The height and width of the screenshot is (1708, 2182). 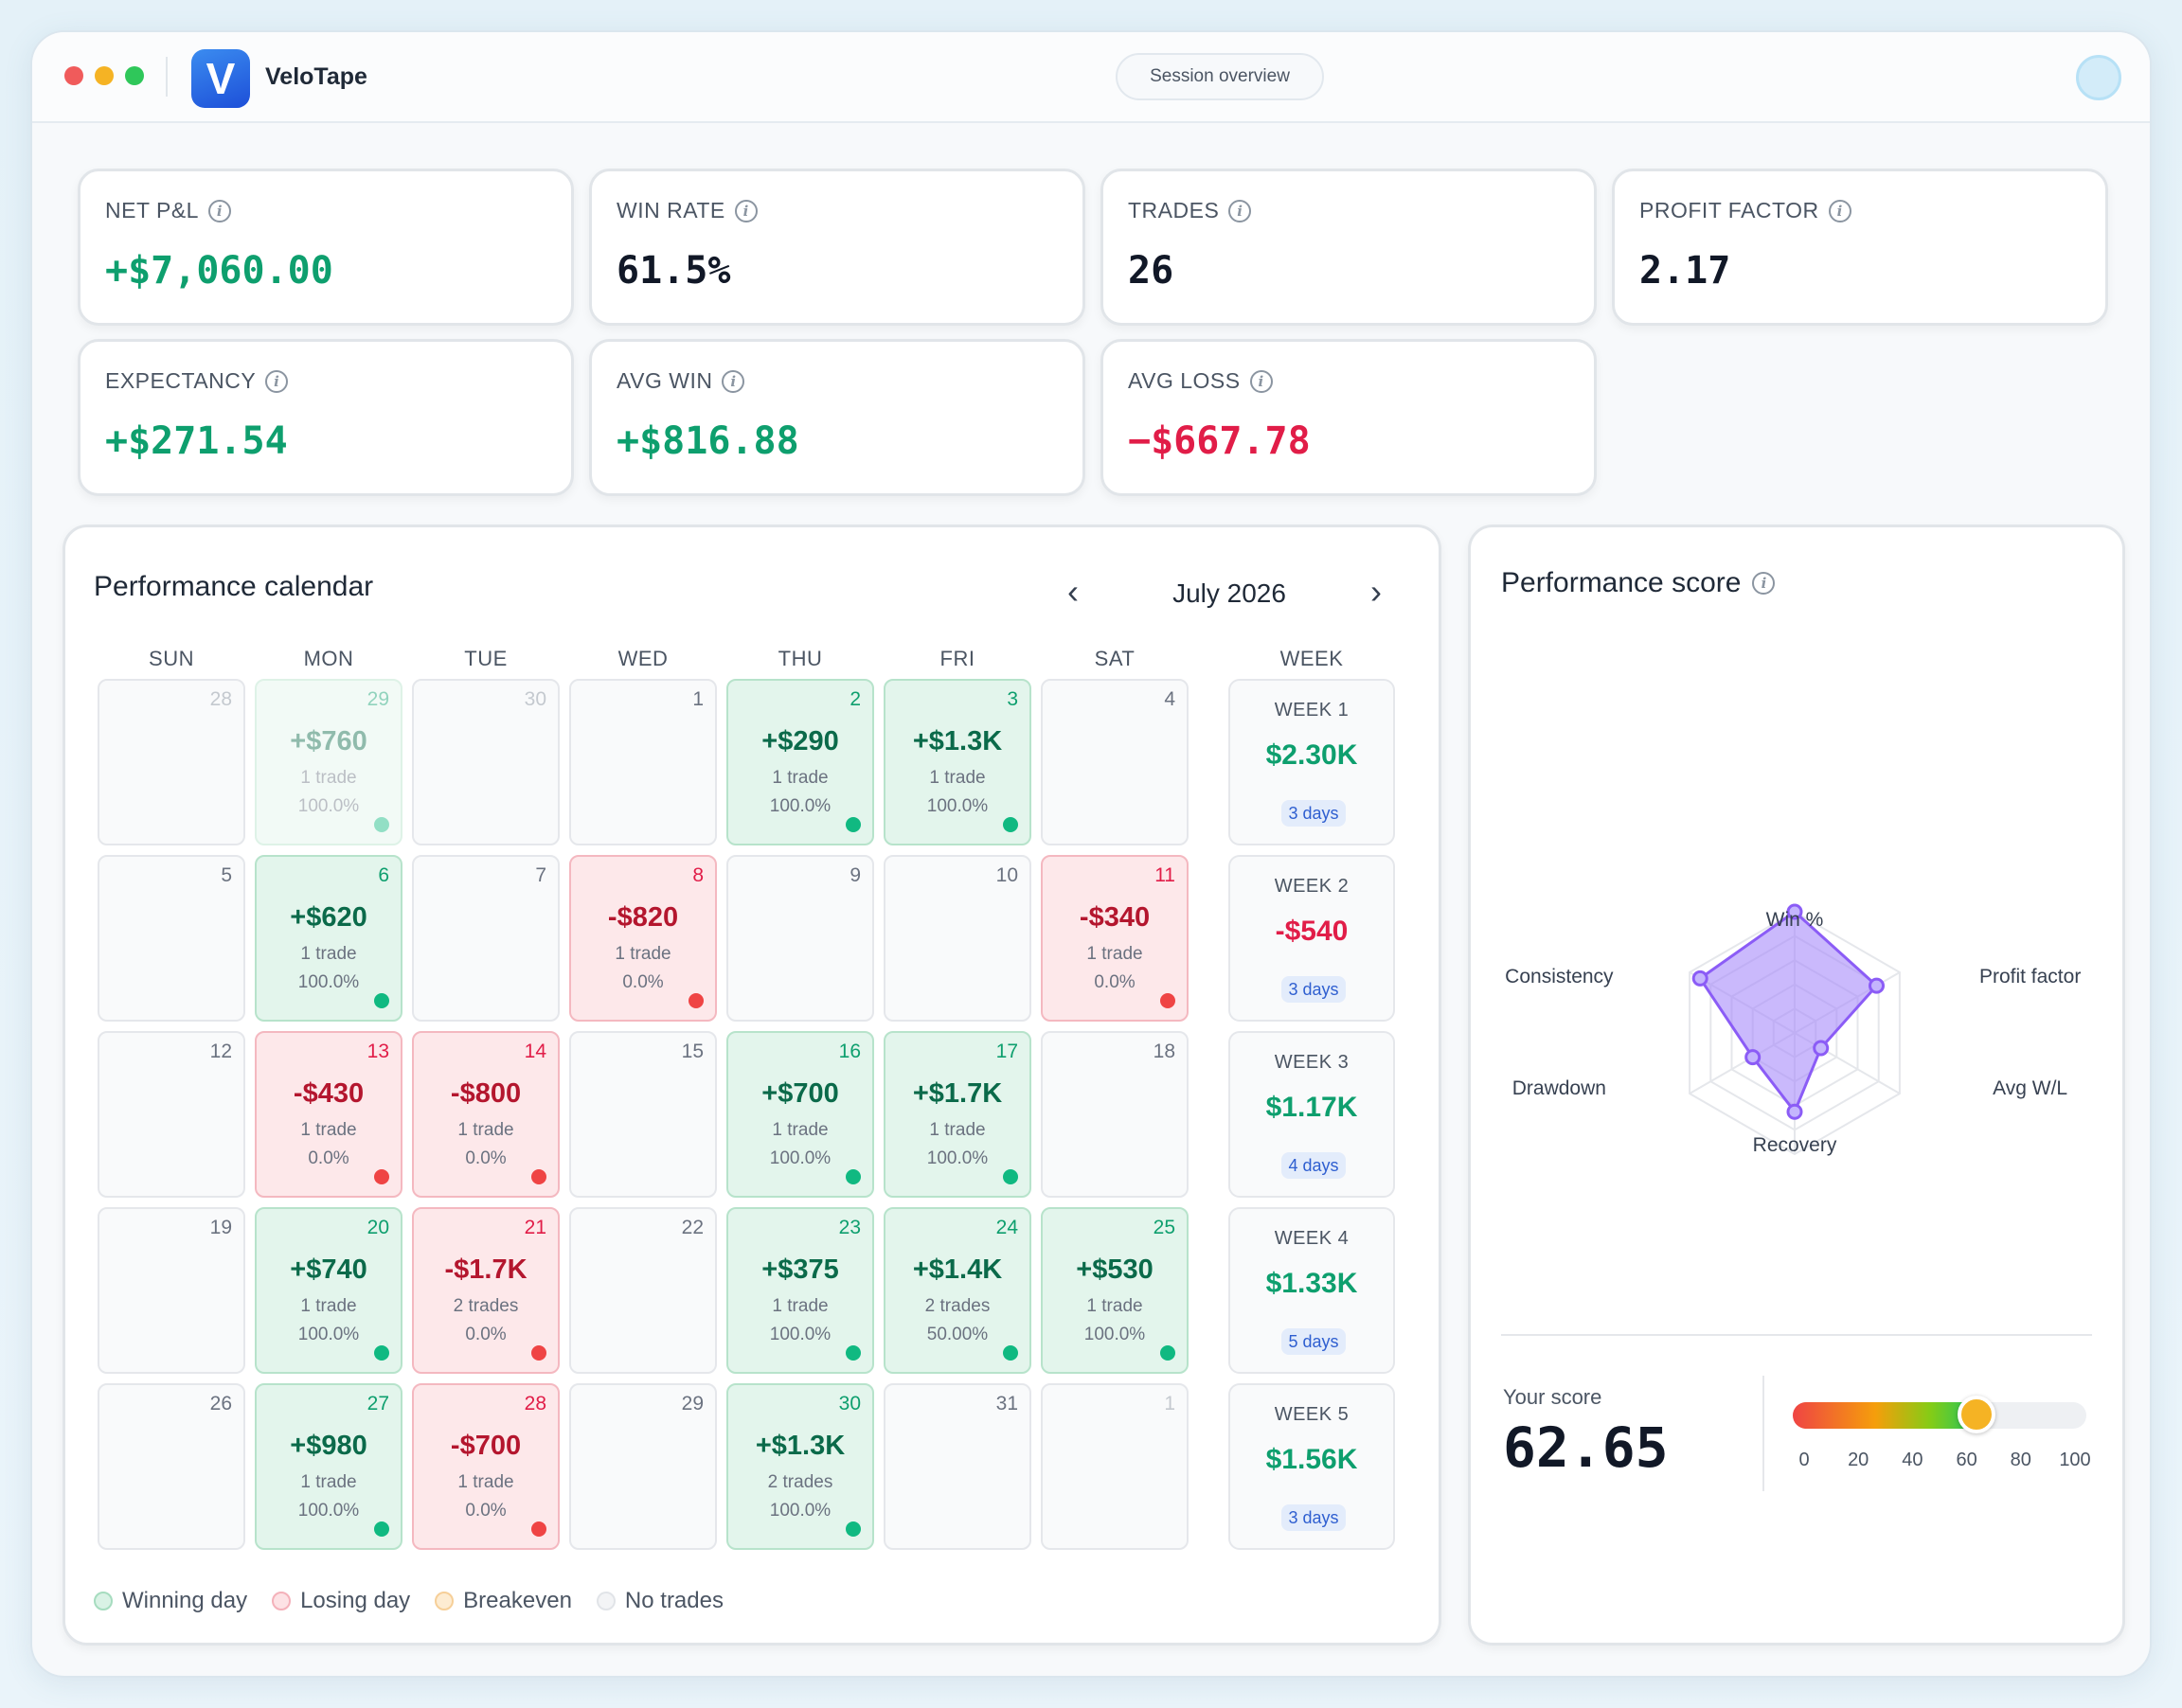 I want to click on day-header-mon: MON, so click(x=328, y=658).